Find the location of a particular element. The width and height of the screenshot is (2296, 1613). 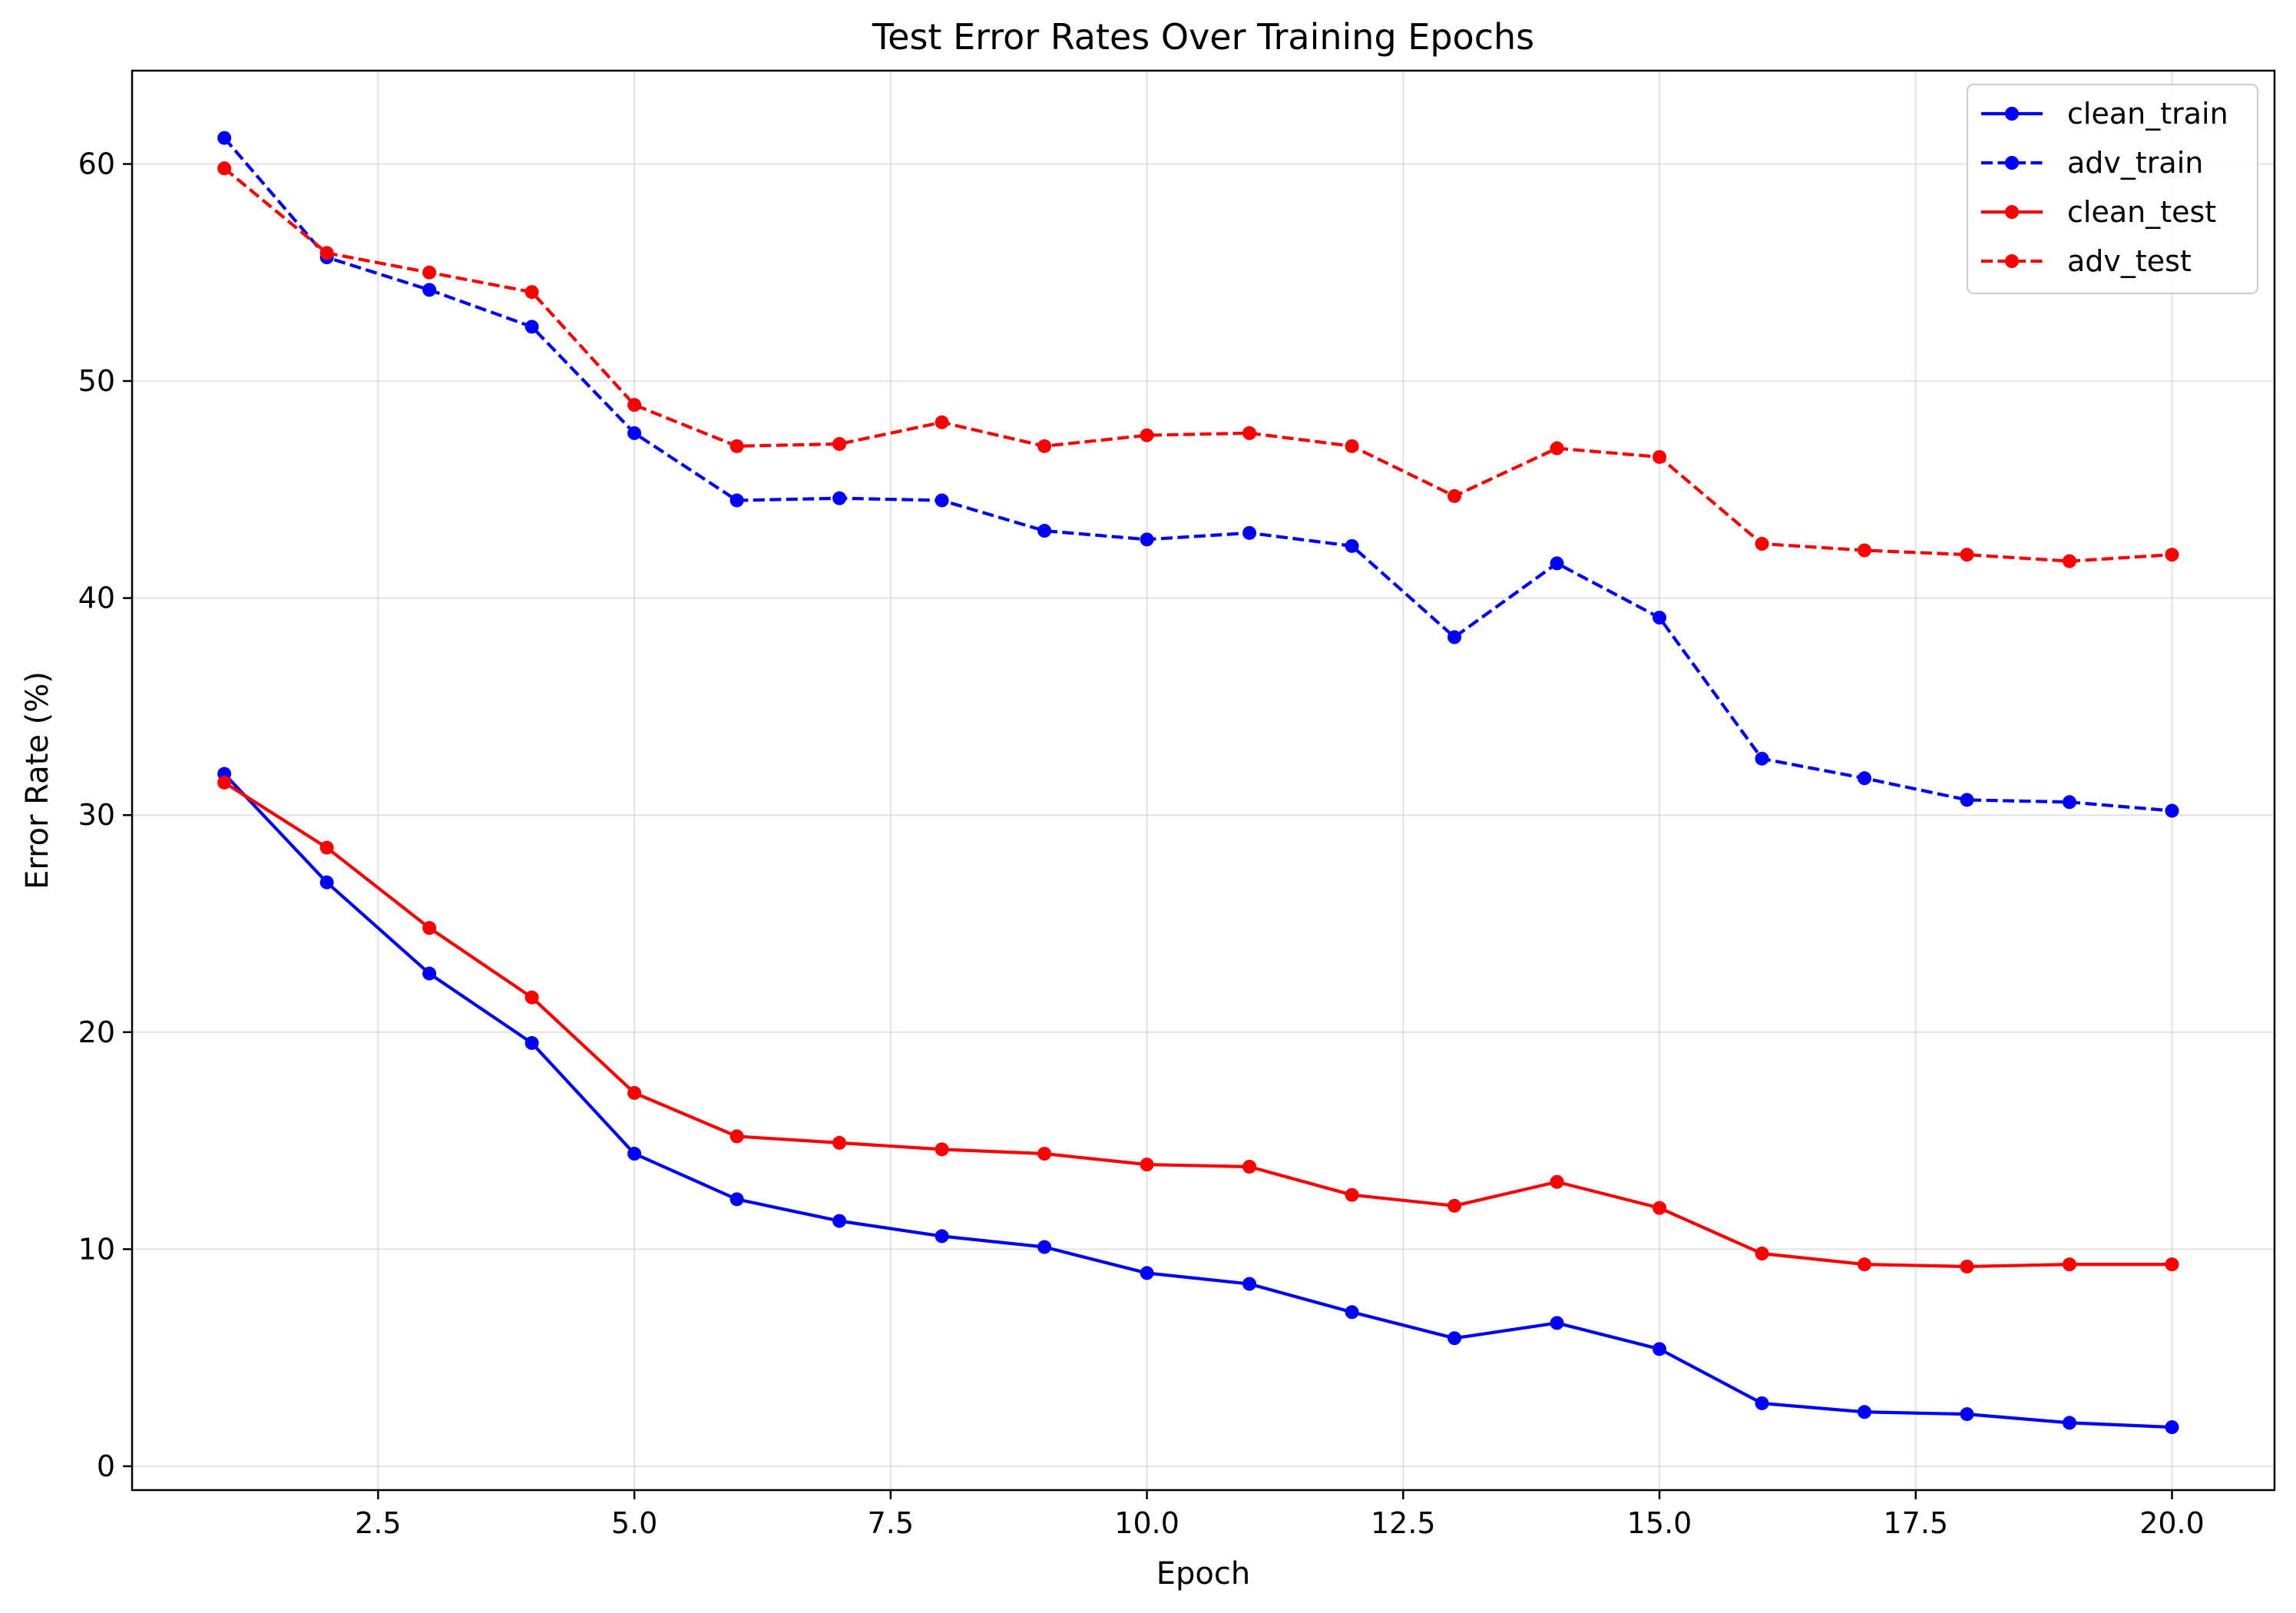

legend-item-clean_train: clean_train is located at coordinates (2104, 114).